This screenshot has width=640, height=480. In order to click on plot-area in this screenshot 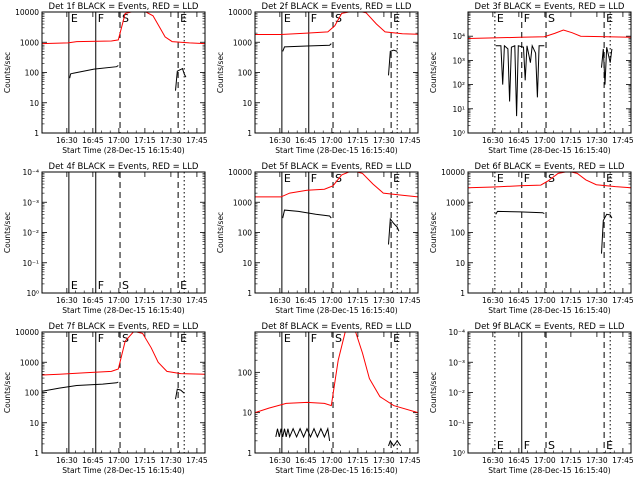, I will do `click(336, 208)`.